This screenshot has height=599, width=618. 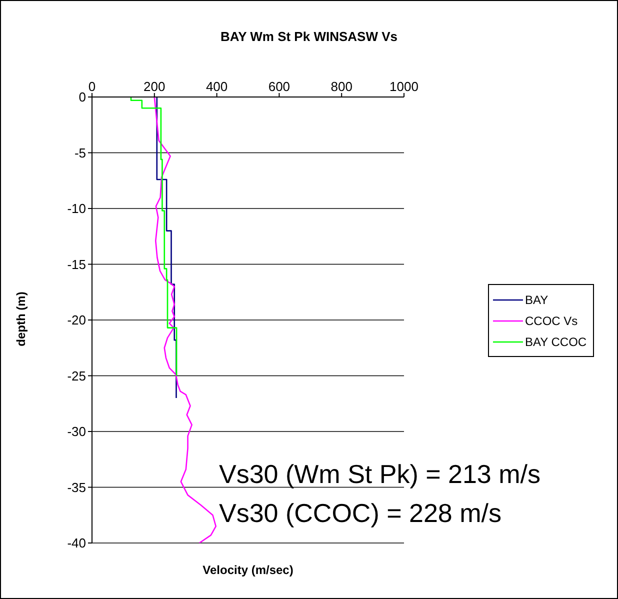 What do you see at coordinates (80, 152) in the screenshot?
I see `y-tick-label: -5` at bounding box center [80, 152].